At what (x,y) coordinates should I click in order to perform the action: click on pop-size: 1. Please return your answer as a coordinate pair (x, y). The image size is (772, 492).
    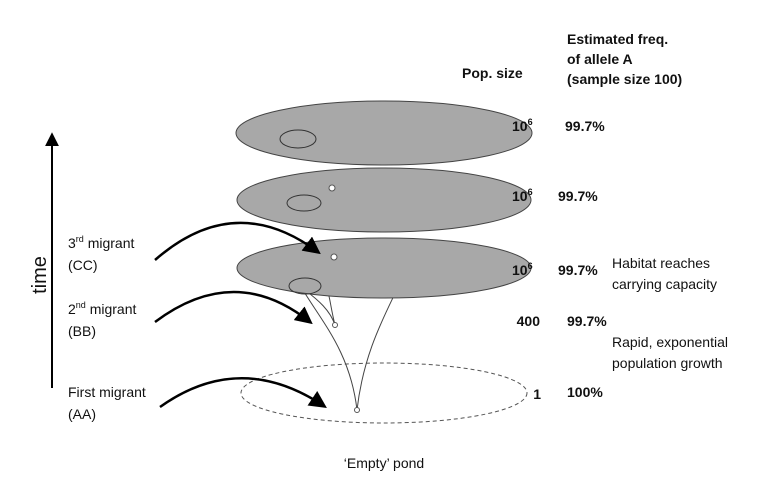
    Looking at the image, I should click on (537, 394).